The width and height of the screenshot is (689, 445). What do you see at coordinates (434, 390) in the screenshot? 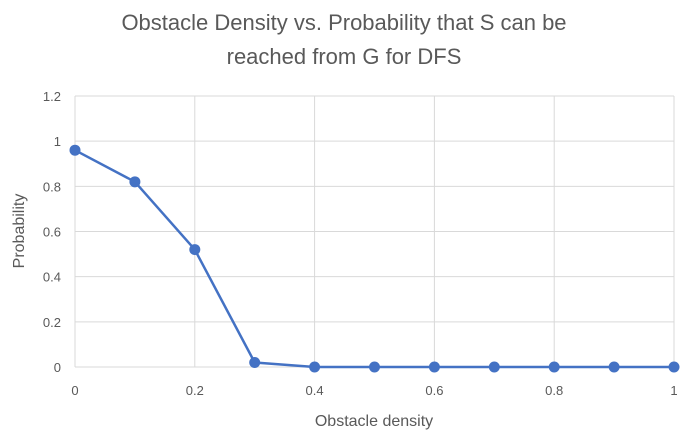
I see `x-tick-label: 0.6` at bounding box center [434, 390].